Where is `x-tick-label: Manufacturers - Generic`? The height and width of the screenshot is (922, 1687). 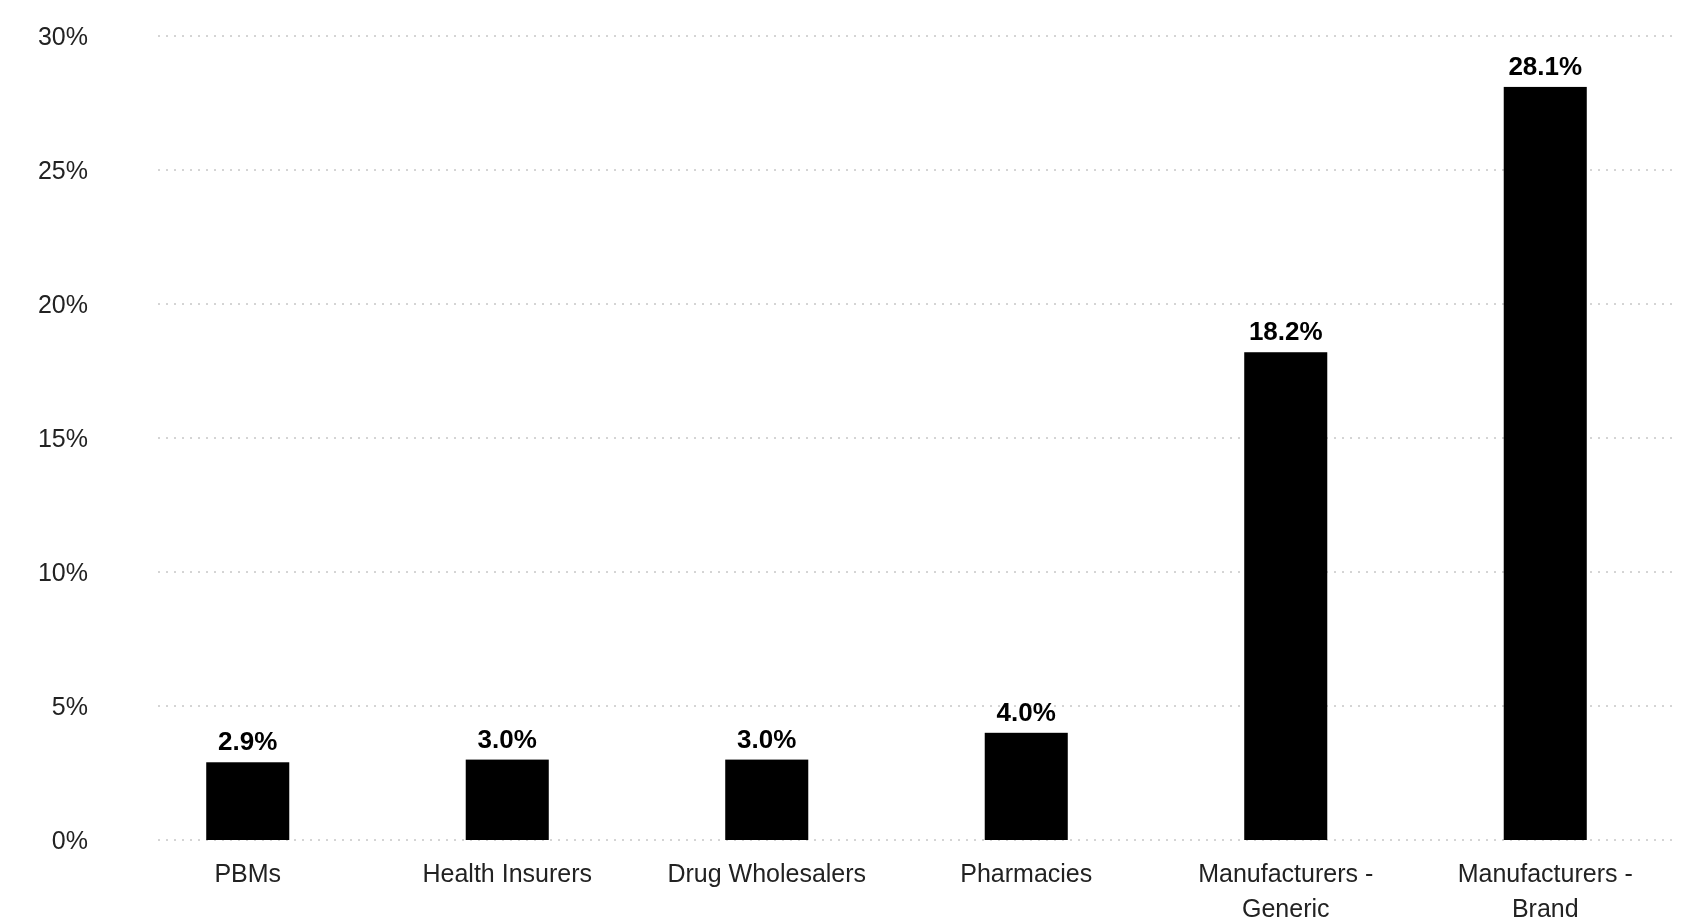
x-tick-label: Manufacturers - Generic is located at coordinates (1286, 890).